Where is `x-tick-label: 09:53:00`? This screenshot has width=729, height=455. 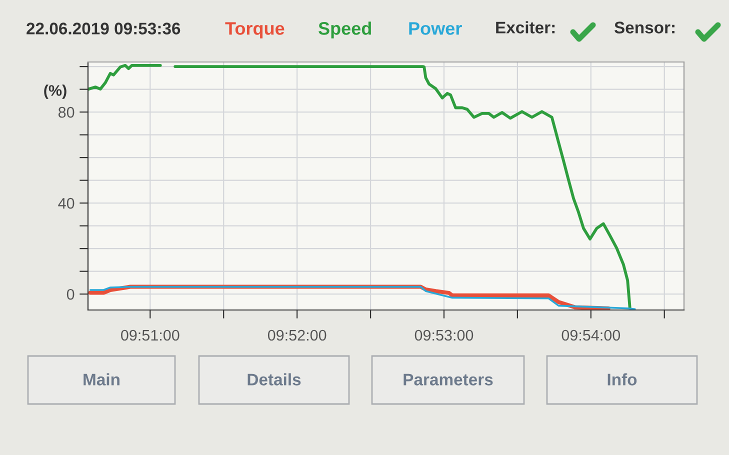
x-tick-label: 09:53:00 is located at coordinates (444, 335).